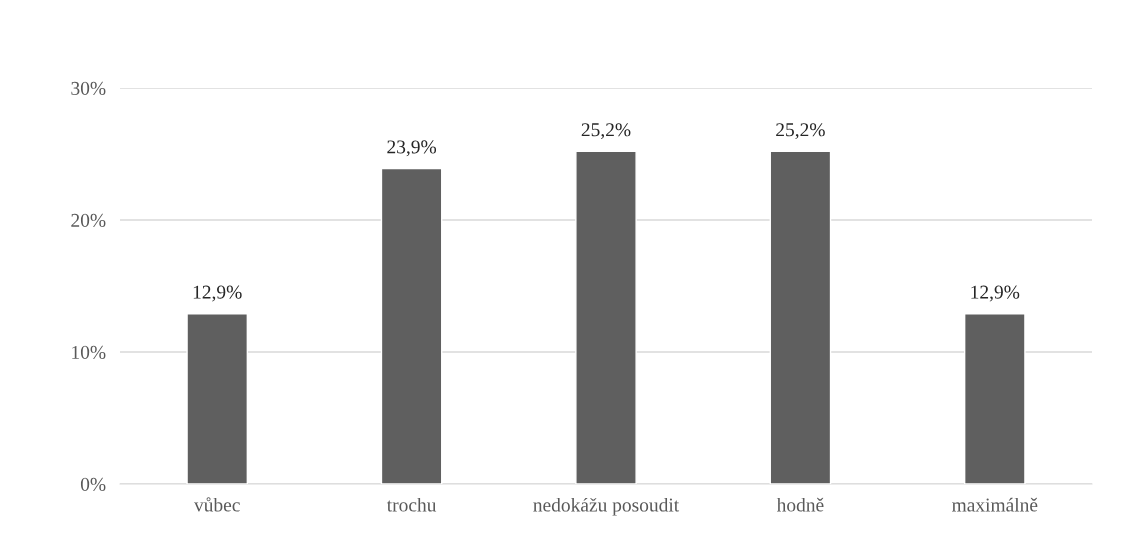  I want to click on x-tick-label: nedokážu posoudit, so click(606, 506).